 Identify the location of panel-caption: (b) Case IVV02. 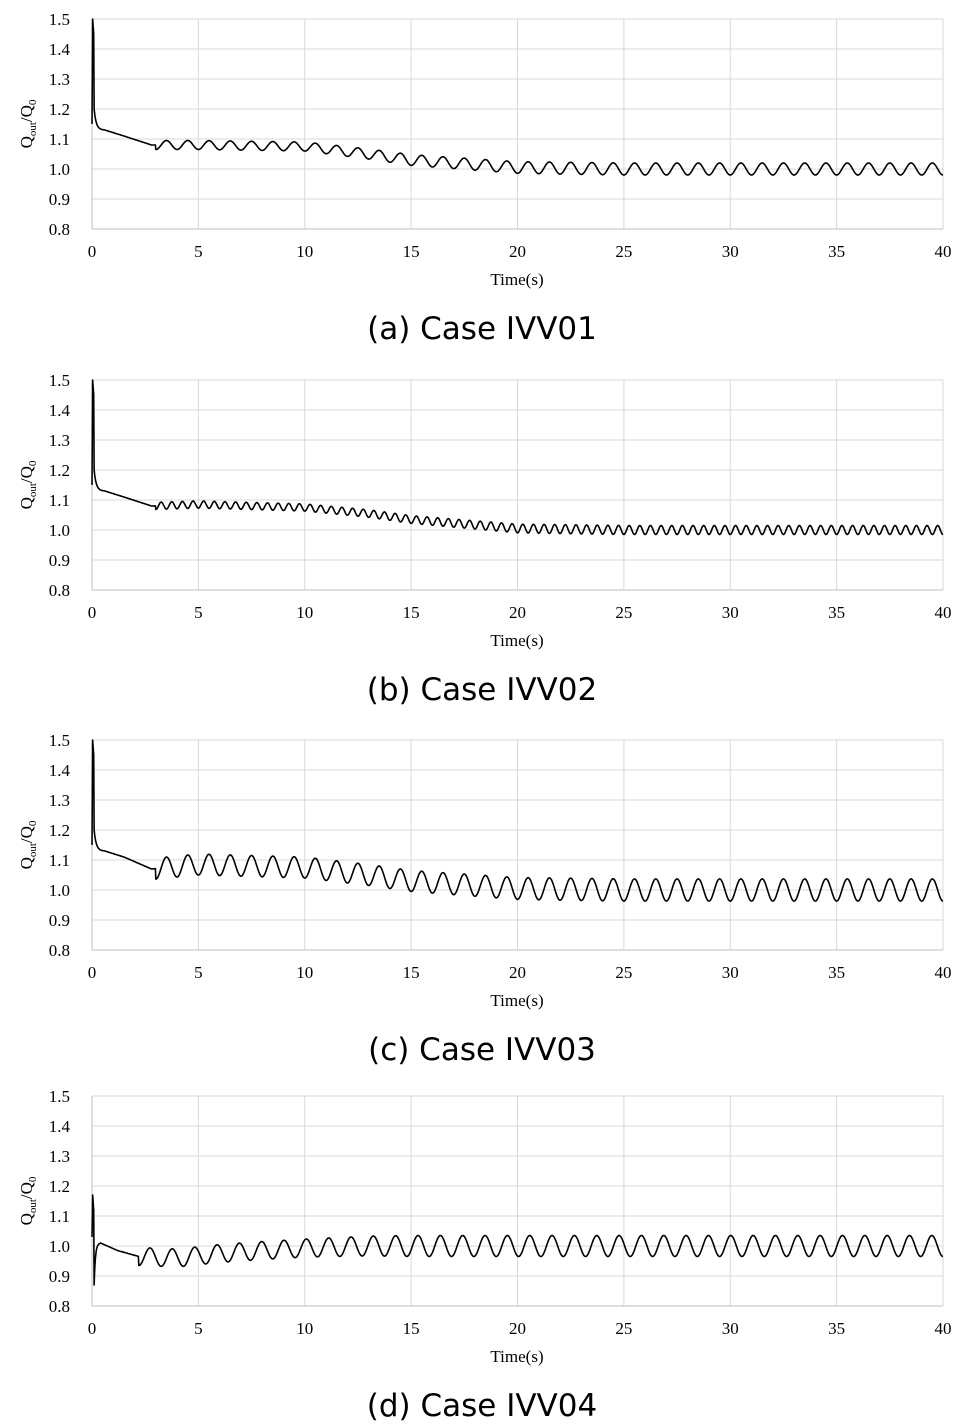
(482, 690).